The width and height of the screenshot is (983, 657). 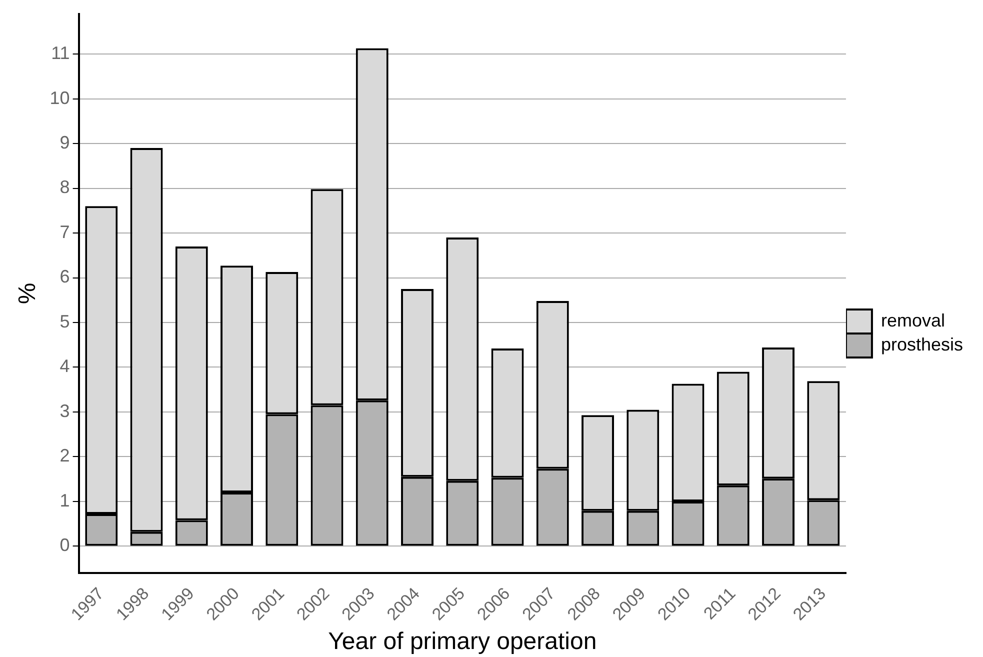 What do you see at coordinates (60, 53) in the screenshot?
I see `y-tick-label: 11` at bounding box center [60, 53].